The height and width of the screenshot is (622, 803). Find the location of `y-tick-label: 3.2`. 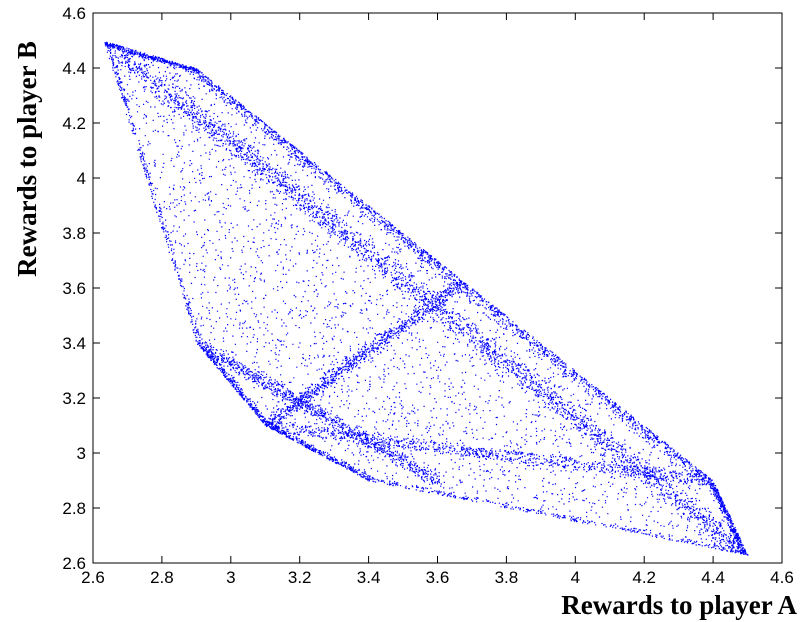

y-tick-label: 3.2 is located at coordinates (74, 398).